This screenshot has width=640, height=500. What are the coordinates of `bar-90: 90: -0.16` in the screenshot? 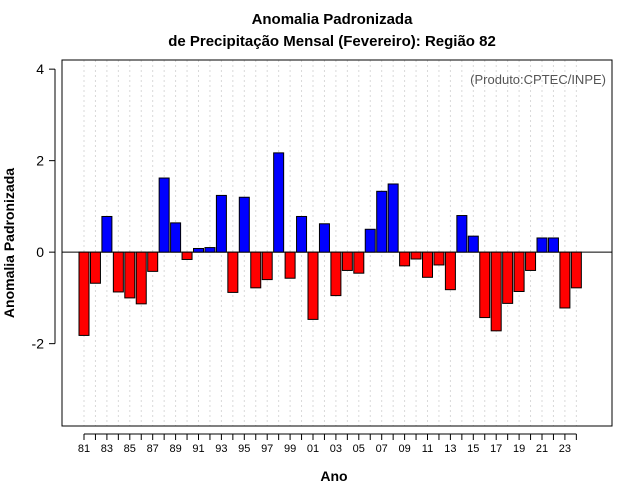 It's located at (187, 255).